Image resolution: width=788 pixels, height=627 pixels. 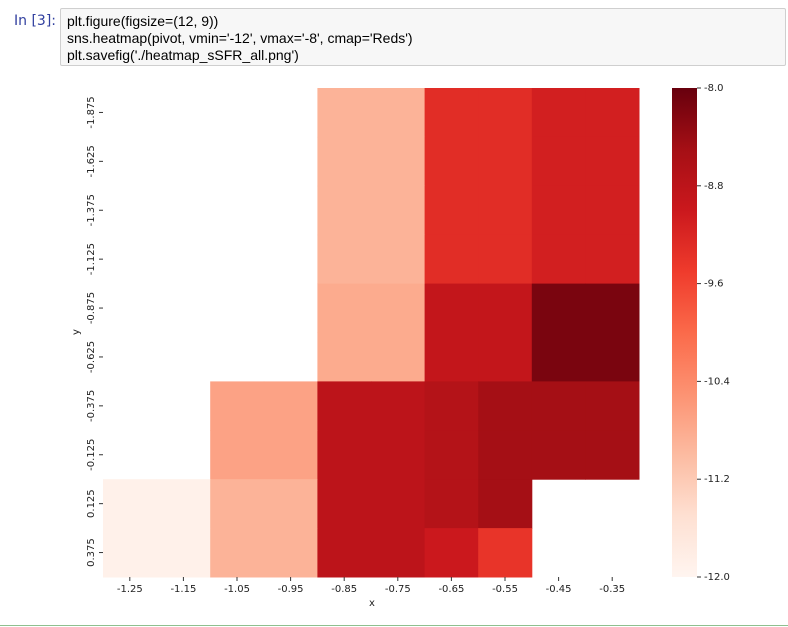 What do you see at coordinates (237, 589) in the screenshot?
I see `x-tick-label: -1.05` at bounding box center [237, 589].